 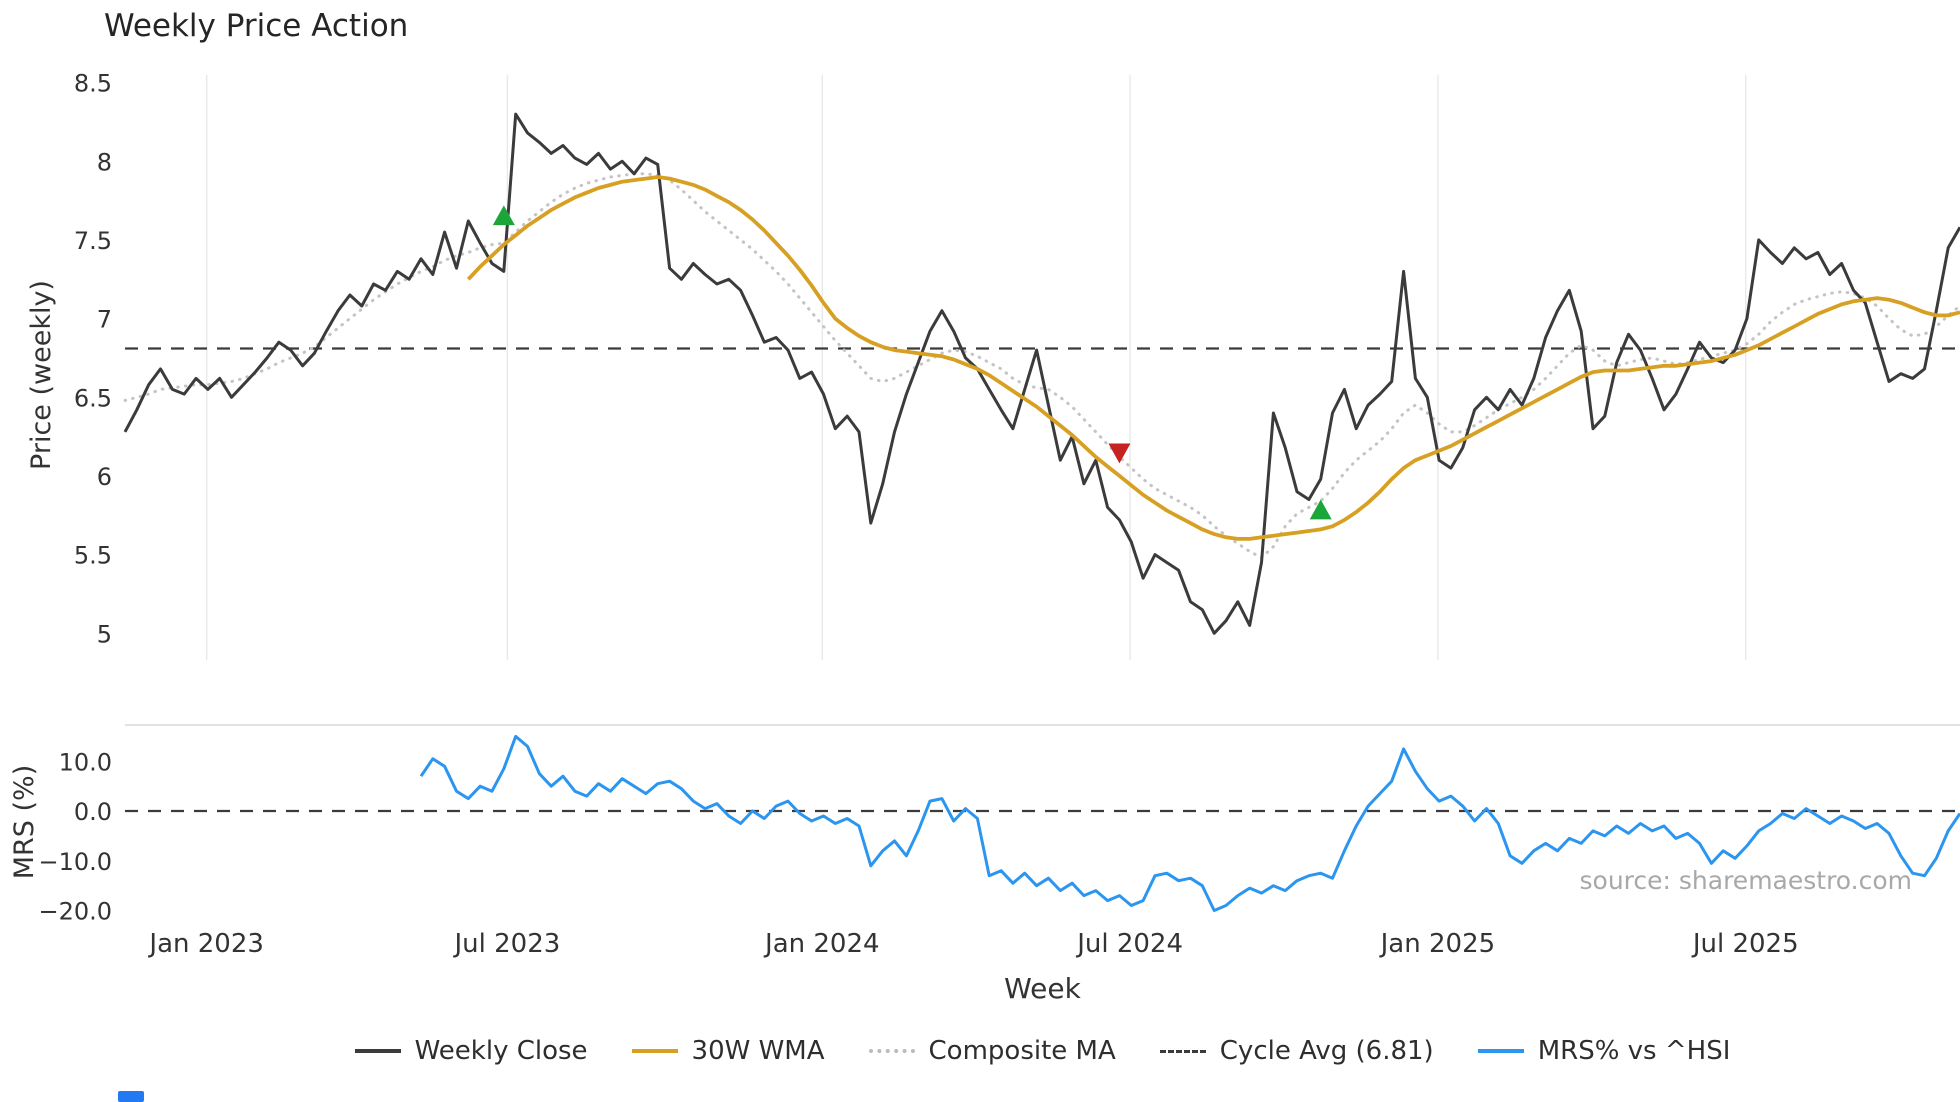 I want to click on legend-item-30w-wma: 30W WMA, so click(x=728, y=1051).